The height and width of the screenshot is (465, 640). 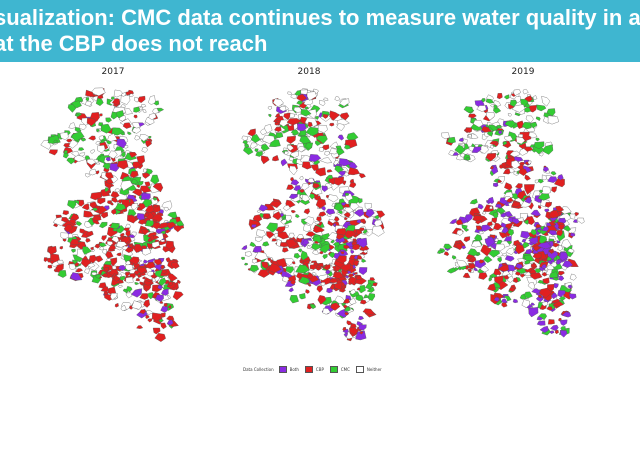 What do you see at coordinates (359, 369) in the screenshot?
I see `legend-swatch-neither` at bounding box center [359, 369].